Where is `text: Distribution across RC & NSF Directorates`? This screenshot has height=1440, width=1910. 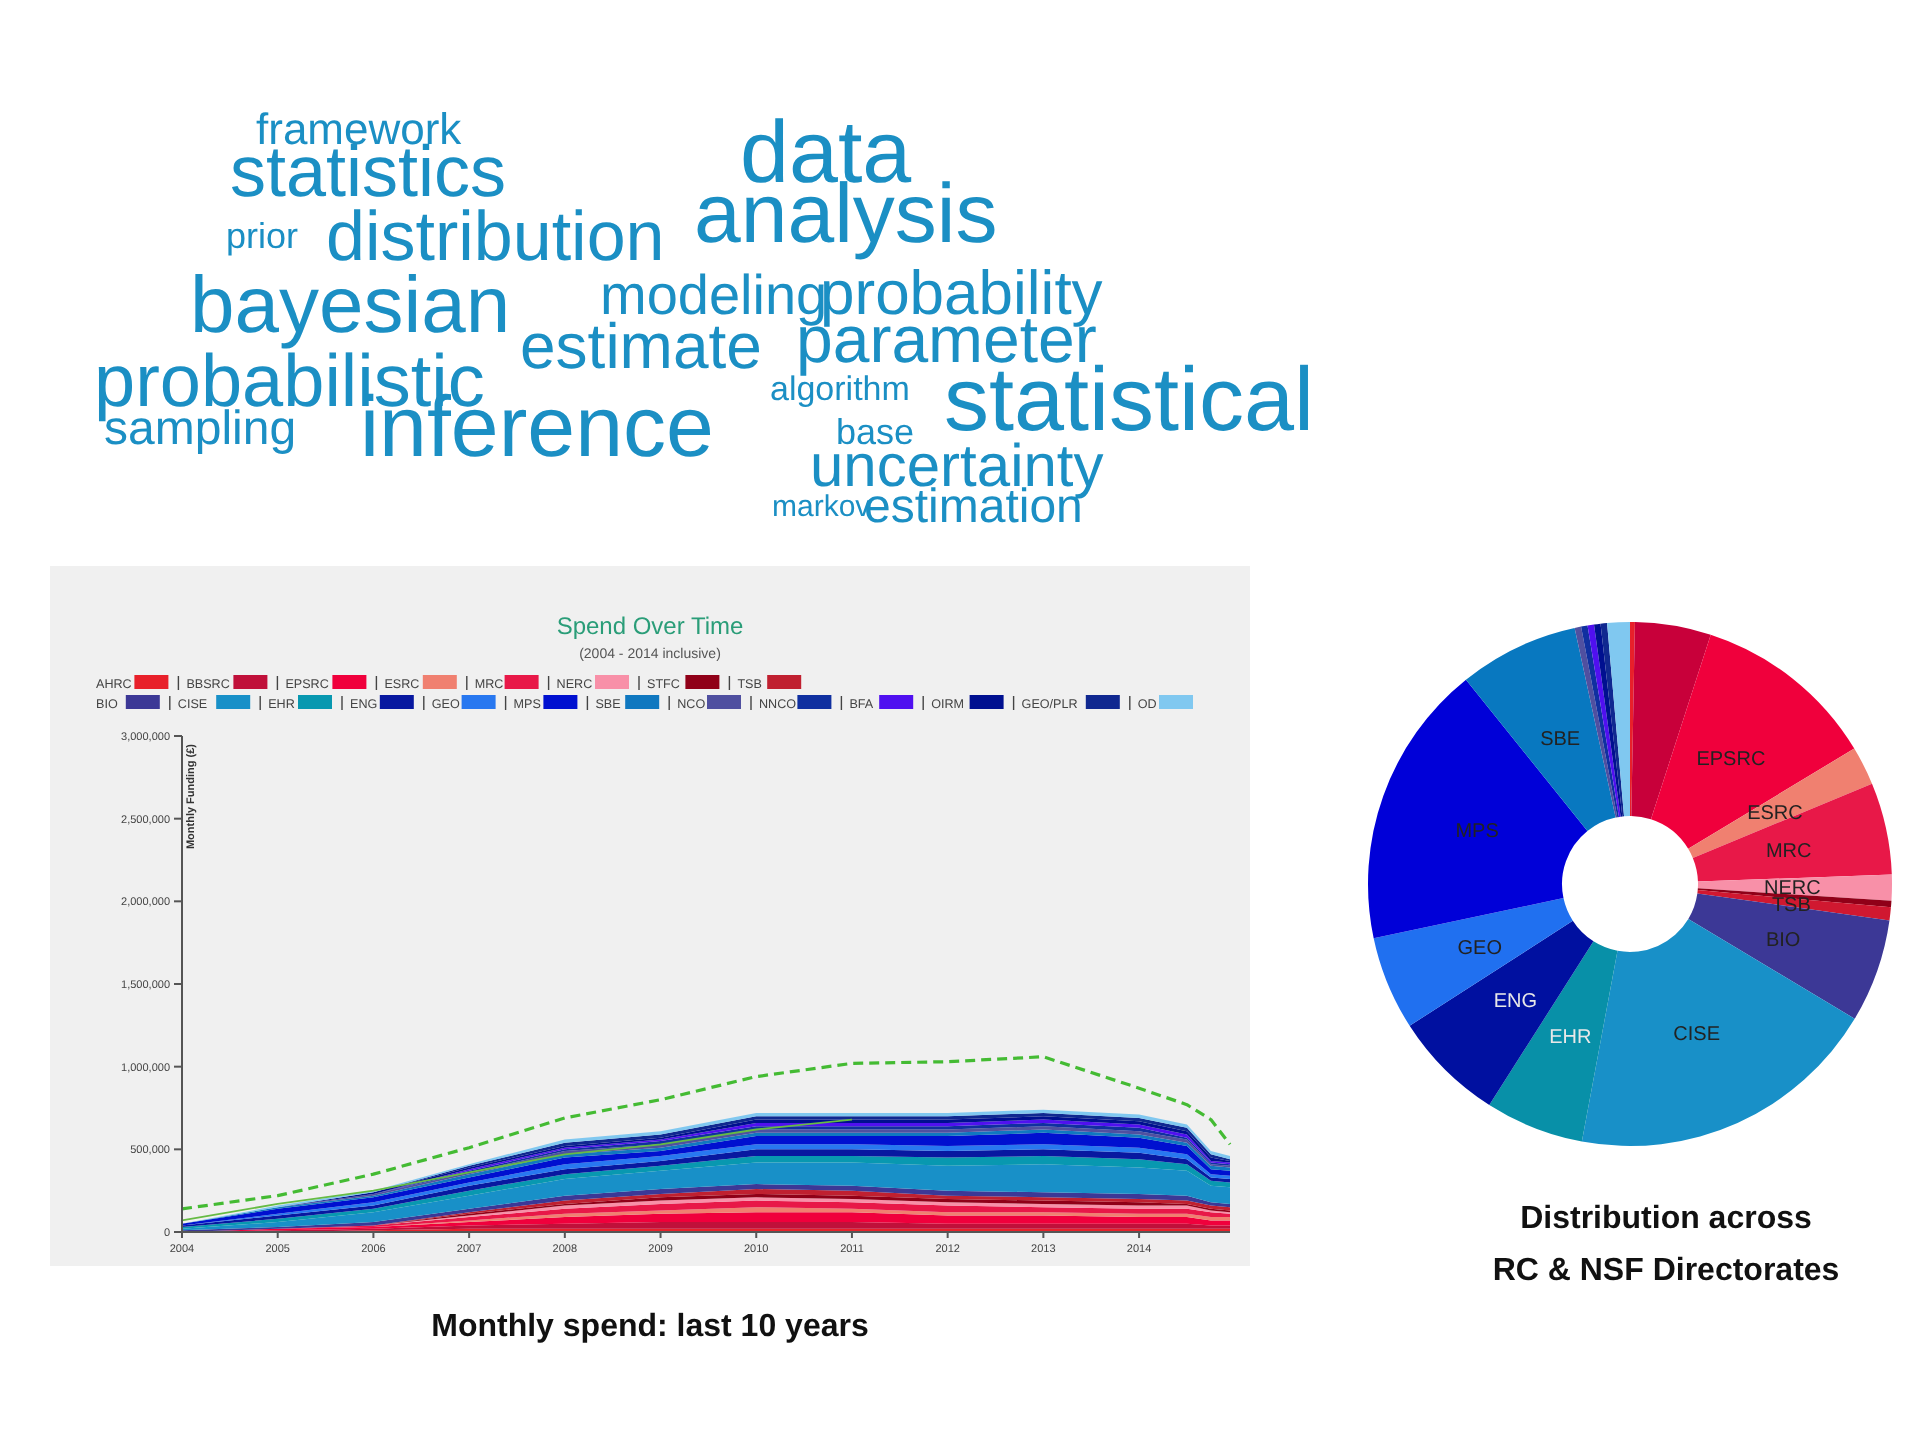
text: Distribution across RC & NSF Directorates is located at coordinates (1666, 1245).